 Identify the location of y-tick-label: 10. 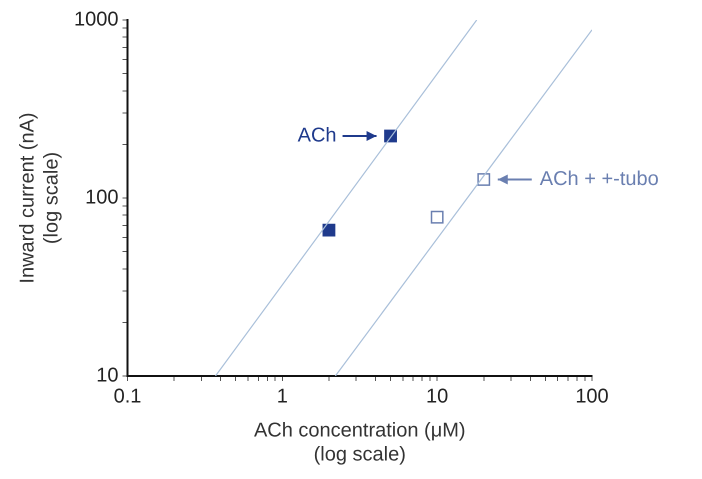
(107, 375).